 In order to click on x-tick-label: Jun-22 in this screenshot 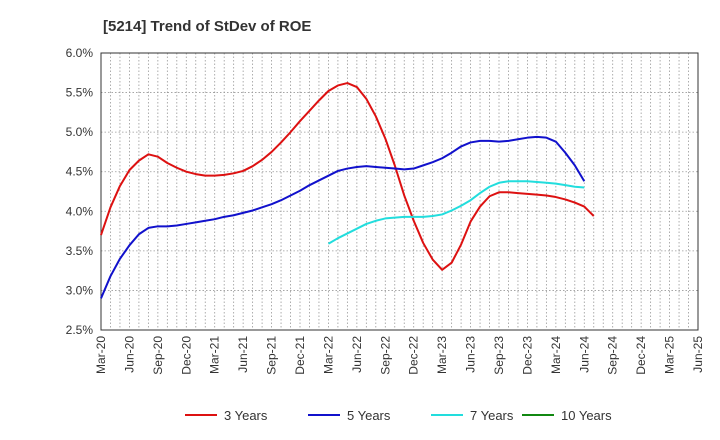, I will do `click(357, 354)`.